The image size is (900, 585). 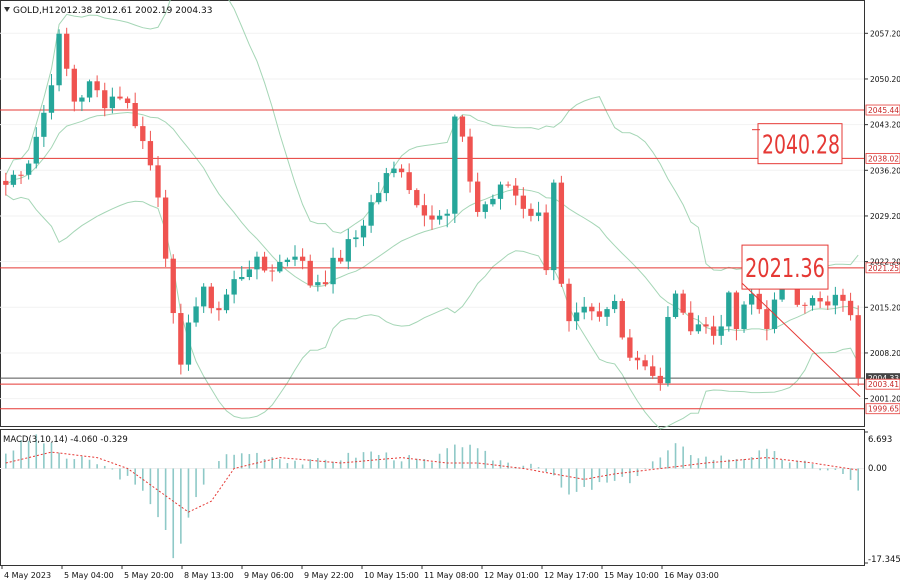 I want to click on y-tick-label: 2043.20, so click(x=885, y=125).